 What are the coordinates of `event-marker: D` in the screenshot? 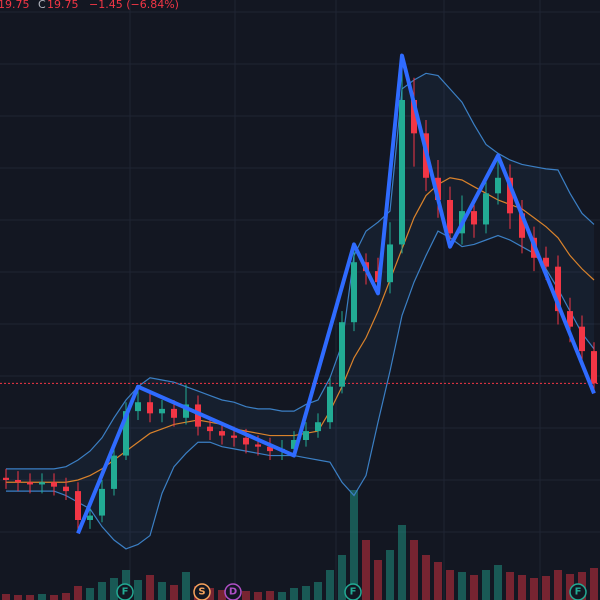 It's located at (233, 591).